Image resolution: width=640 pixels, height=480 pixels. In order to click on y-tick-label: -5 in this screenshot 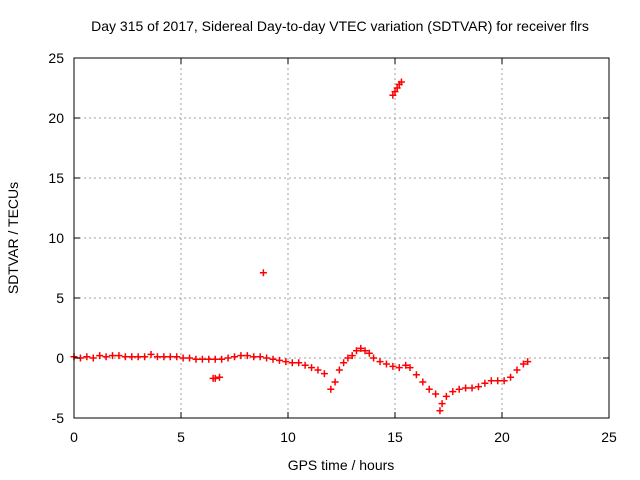, I will do `click(58, 418)`.